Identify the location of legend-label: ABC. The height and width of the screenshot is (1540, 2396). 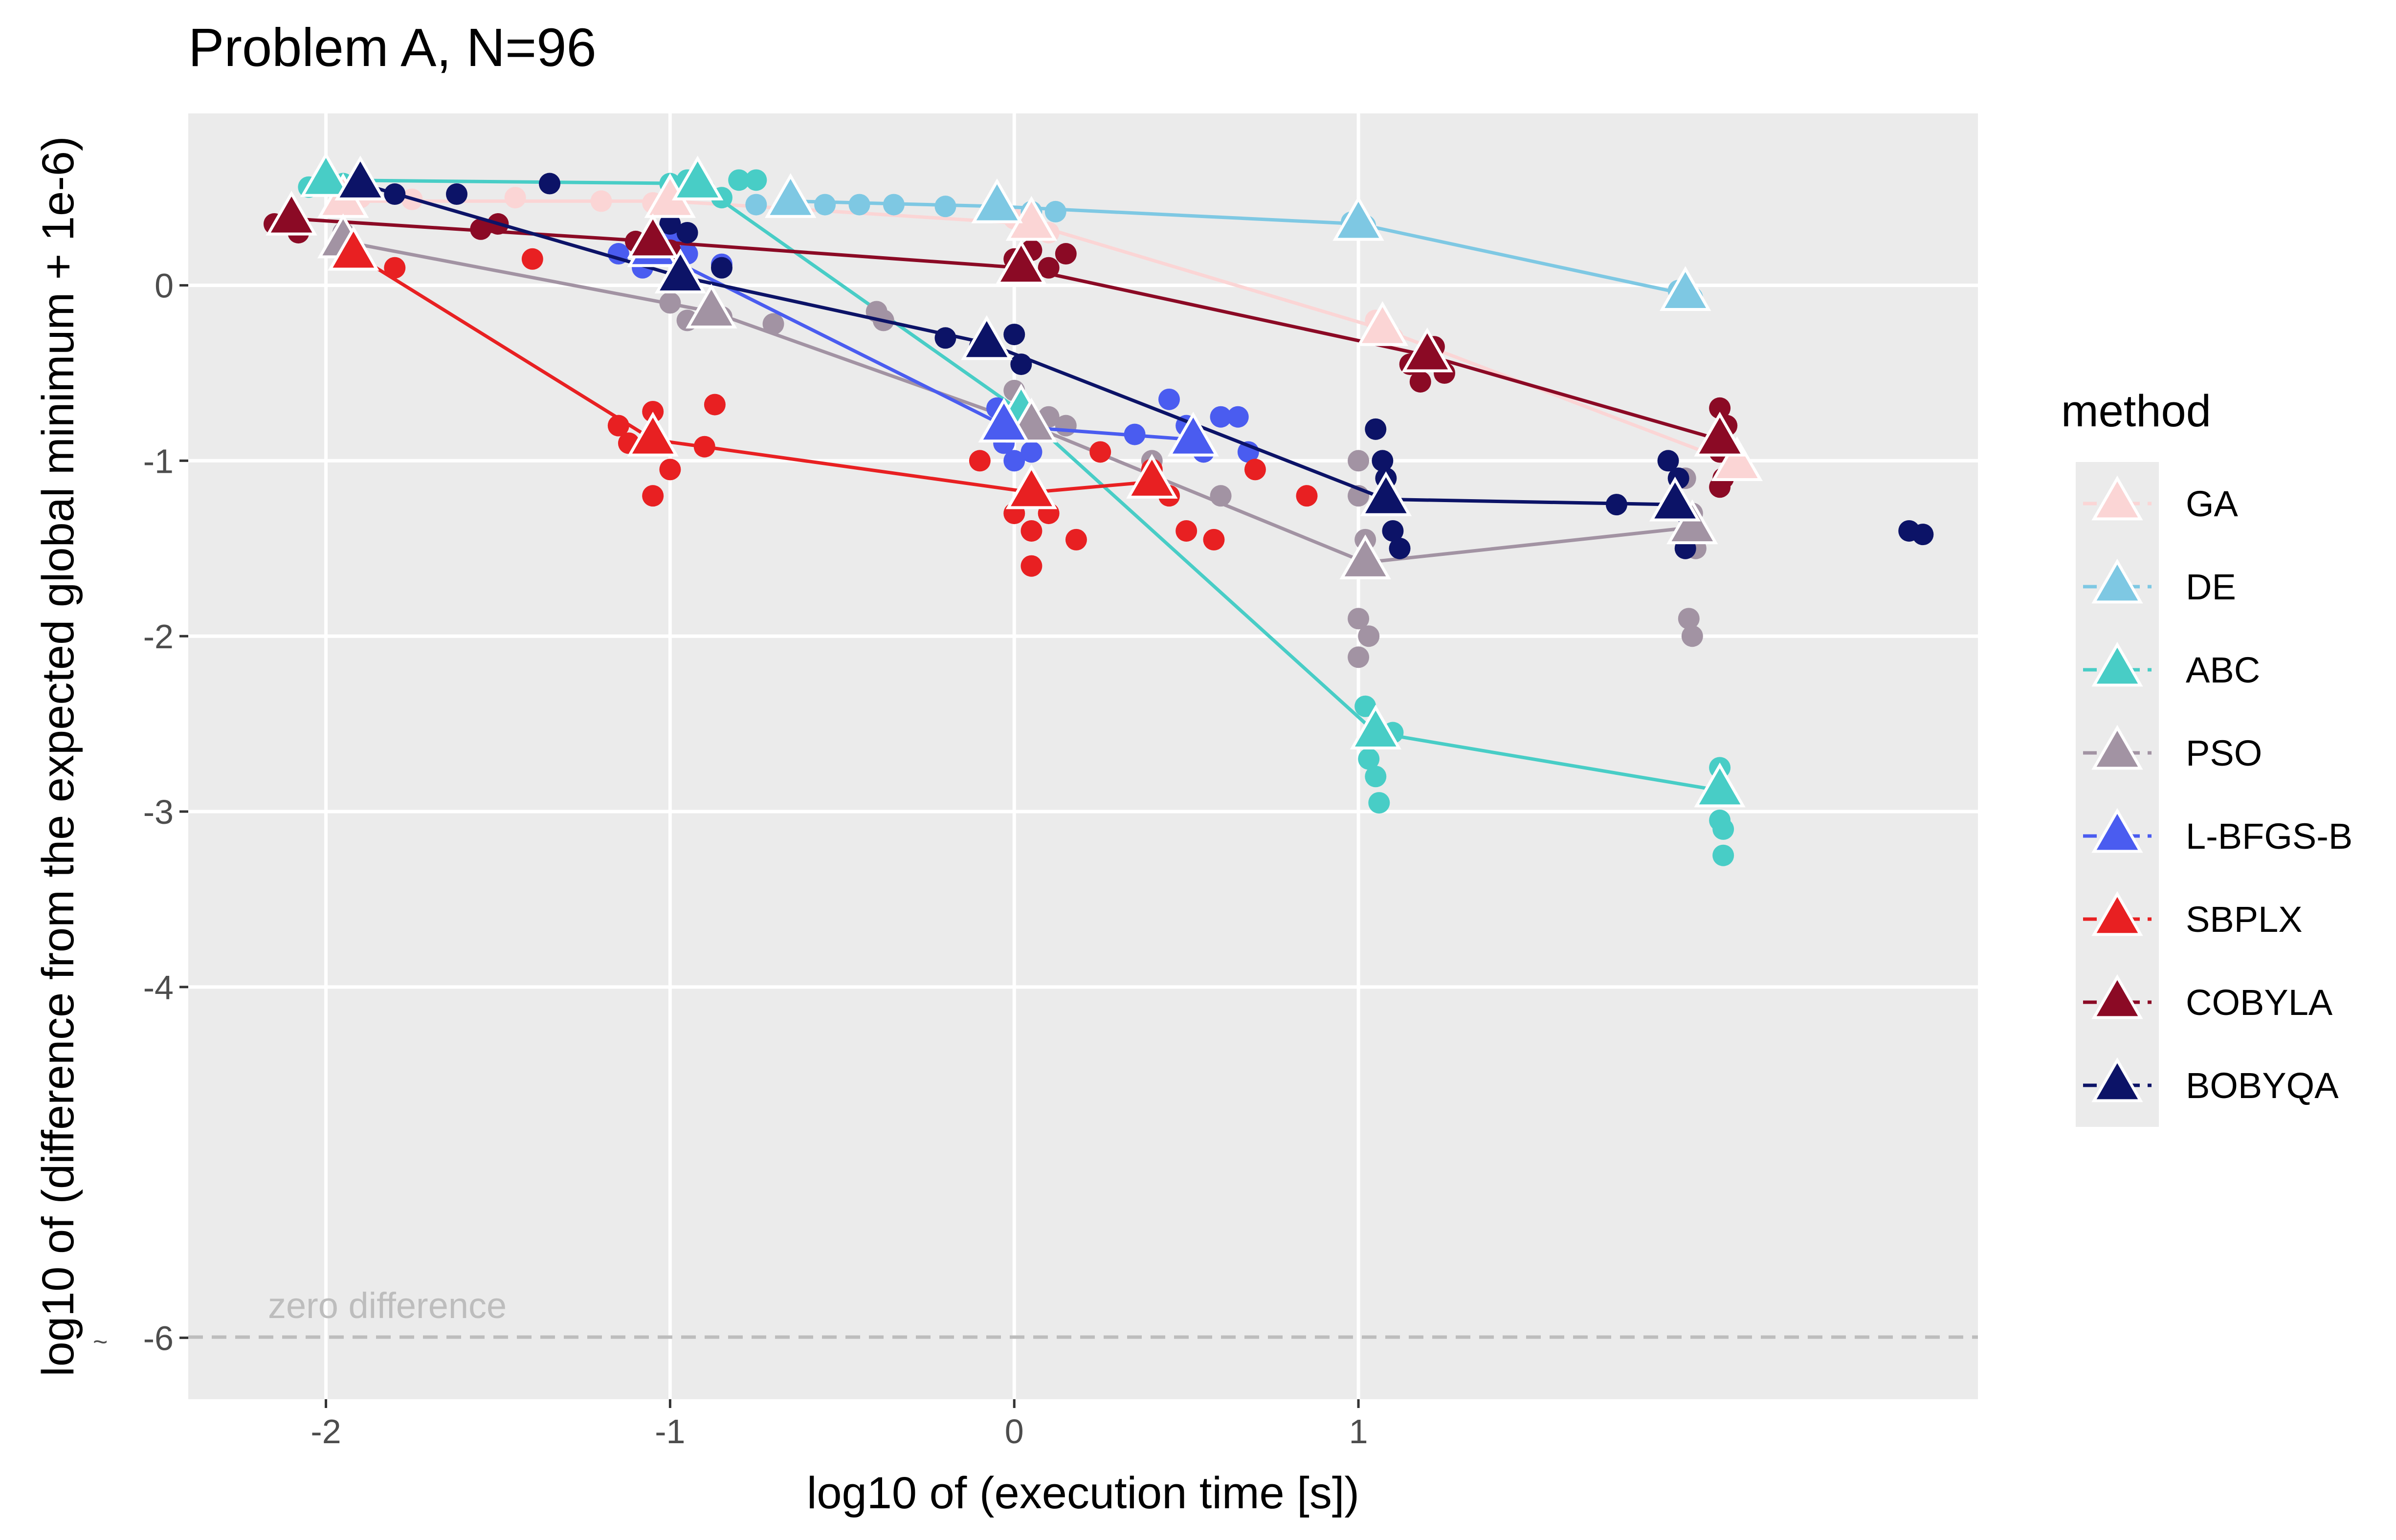
(2223, 670).